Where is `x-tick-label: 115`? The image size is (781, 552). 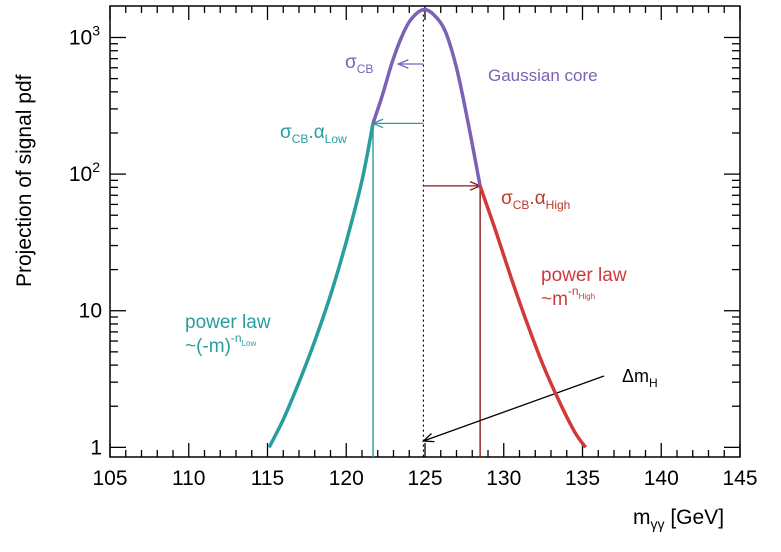 x-tick-label: 115 is located at coordinates (267, 478).